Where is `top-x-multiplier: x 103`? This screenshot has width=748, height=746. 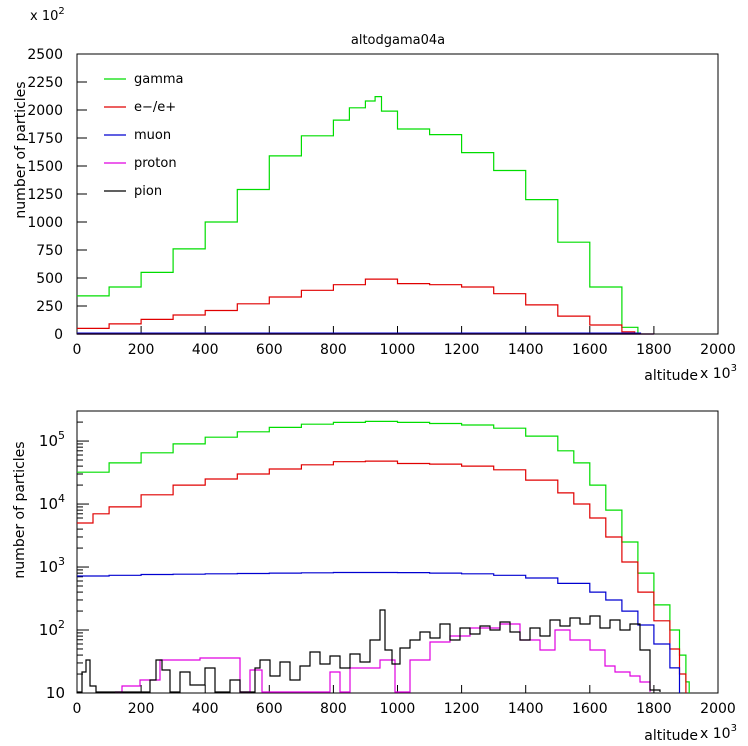
top-x-multiplier: x 103 is located at coordinates (718, 372).